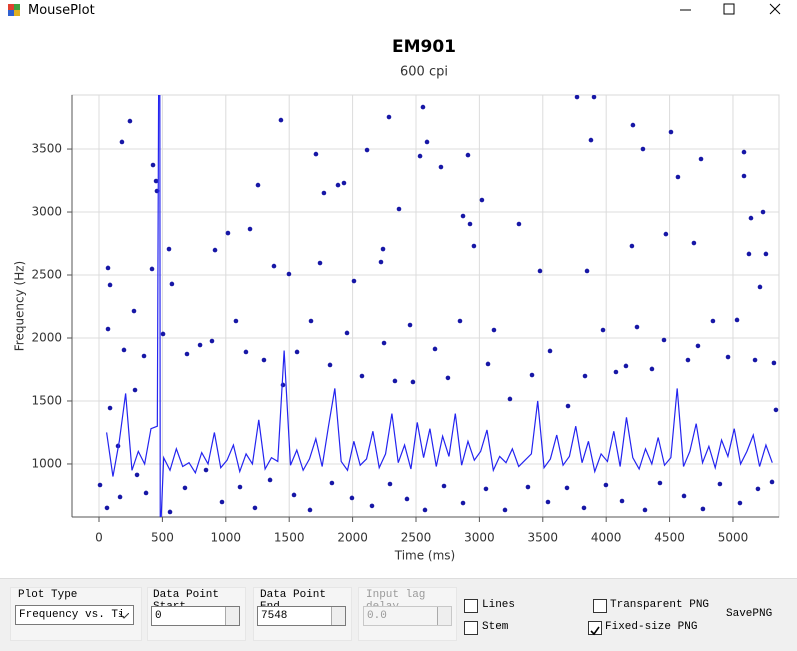  What do you see at coordinates (595, 631) in the screenshot?
I see `check-mark` at bounding box center [595, 631].